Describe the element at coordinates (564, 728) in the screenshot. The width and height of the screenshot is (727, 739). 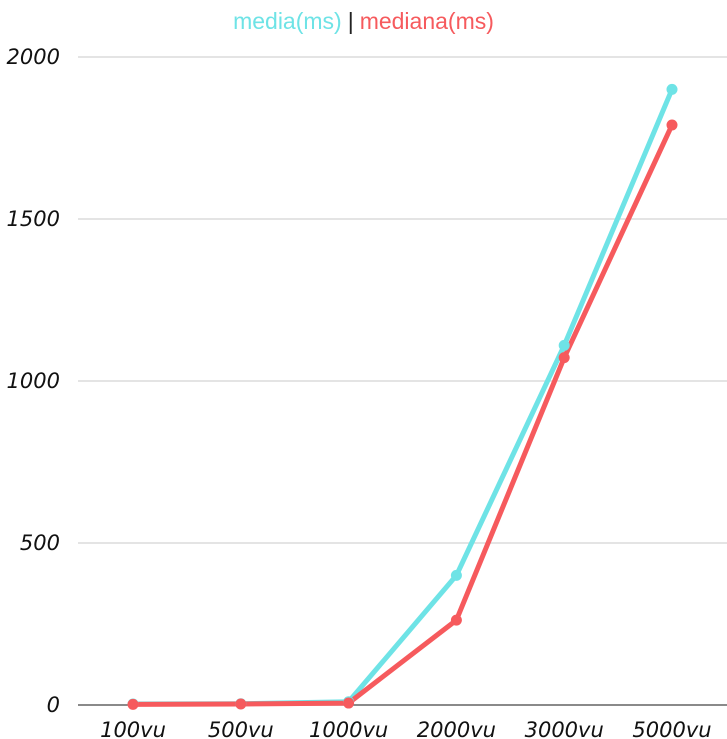
I see `x-tick-label: 3000vu` at that location.